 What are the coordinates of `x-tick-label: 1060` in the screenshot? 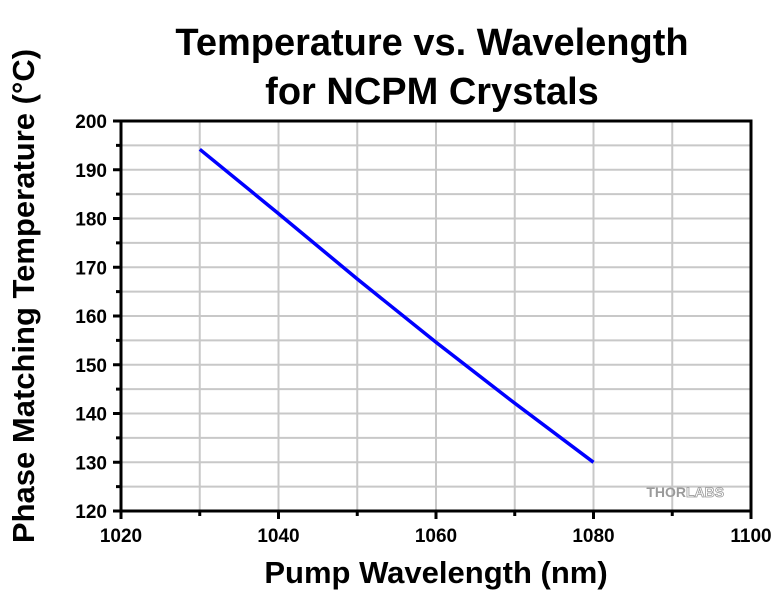 It's located at (436, 536).